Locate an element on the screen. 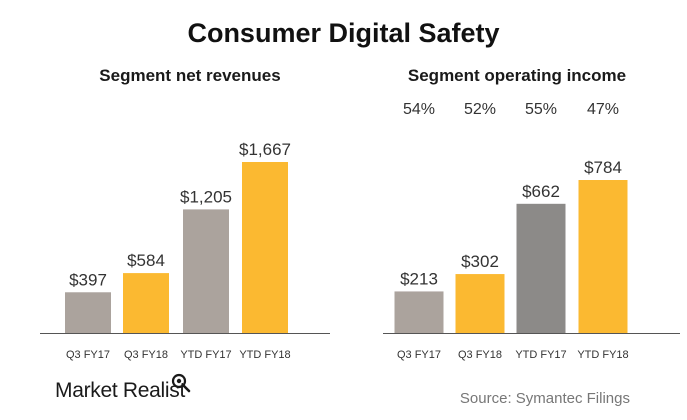 The height and width of the screenshot is (420, 687). rev-tick-label-3: YTD FY17 is located at coordinates (205, 355).